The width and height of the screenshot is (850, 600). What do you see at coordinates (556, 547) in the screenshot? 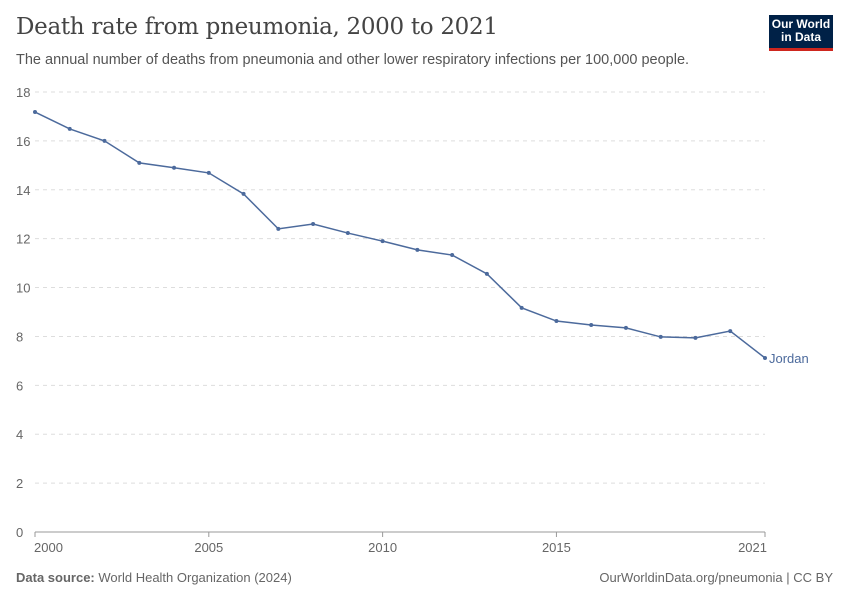
I see `x-tick-label: 2015` at bounding box center [556, 547].